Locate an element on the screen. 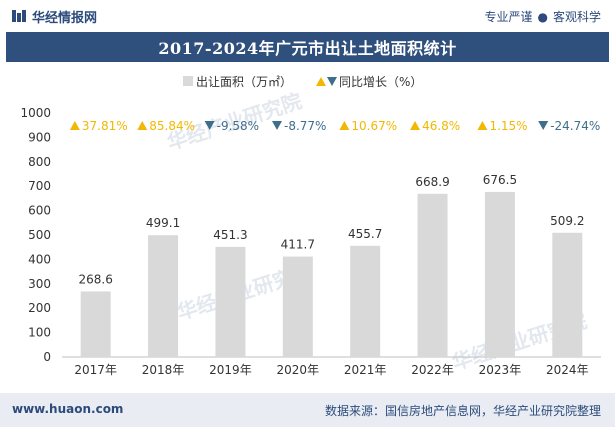 Image resolution: width=615 pixels, height=427 pixels. x-axis-labels: 2017年 2018年 2019年 2020年 2021年 2022年 2023年 2024年 is located at coordinates (331, 370).